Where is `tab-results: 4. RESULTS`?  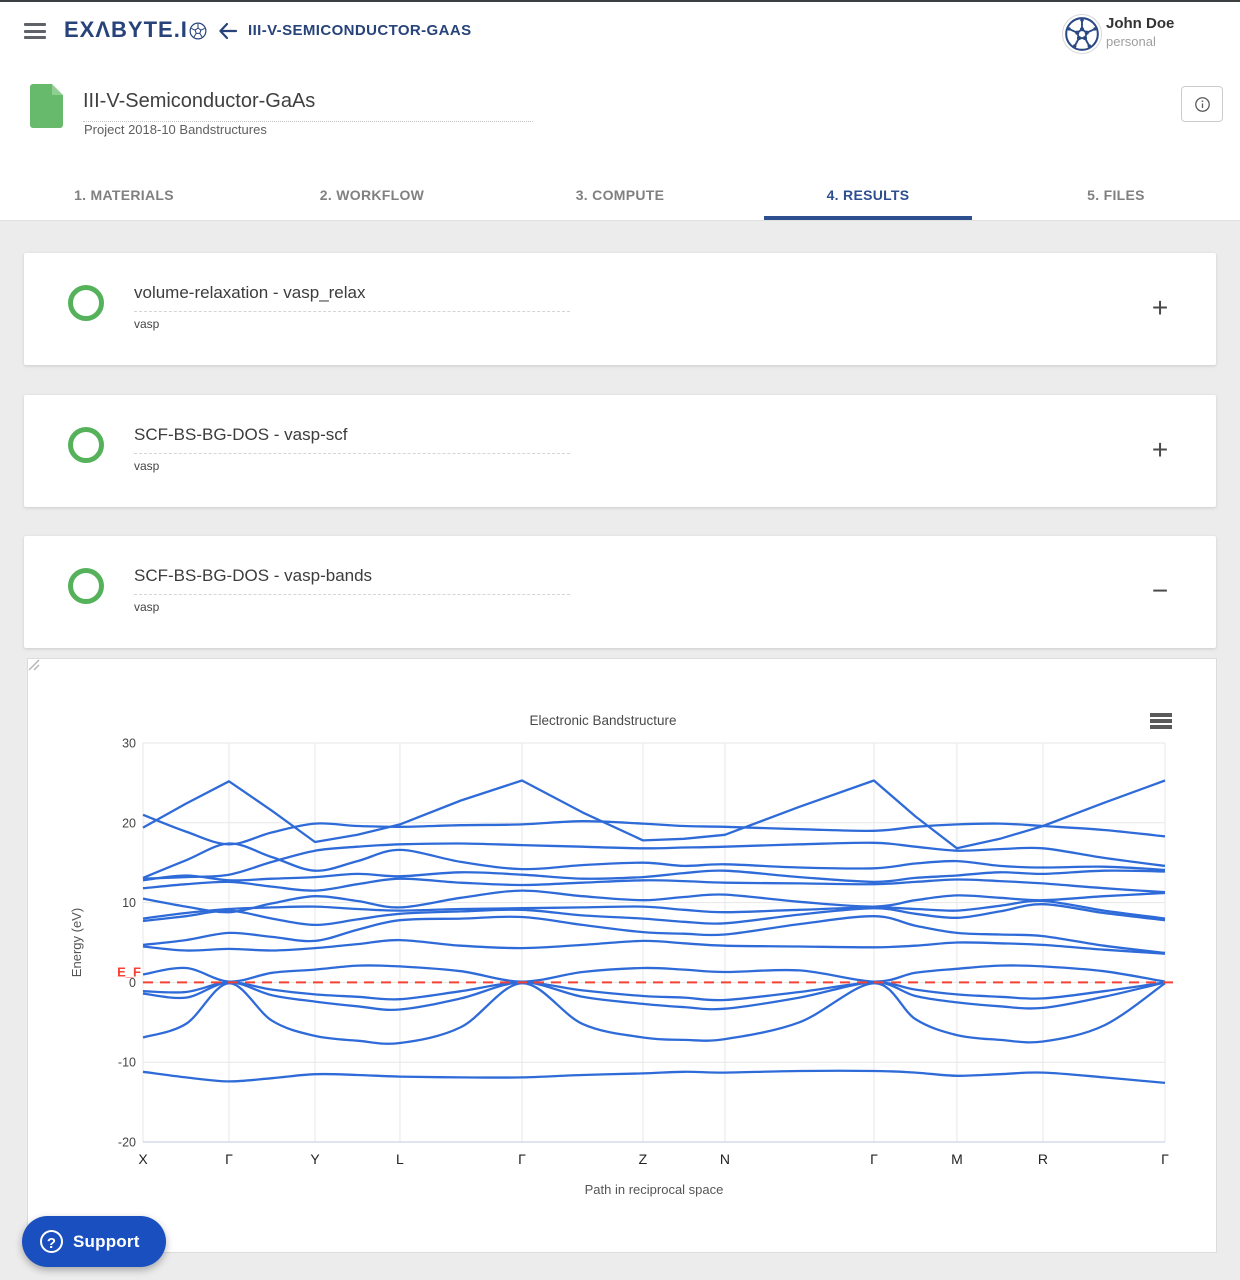 tab-results: 4. RESULTS is located at coordinates (868, 195).